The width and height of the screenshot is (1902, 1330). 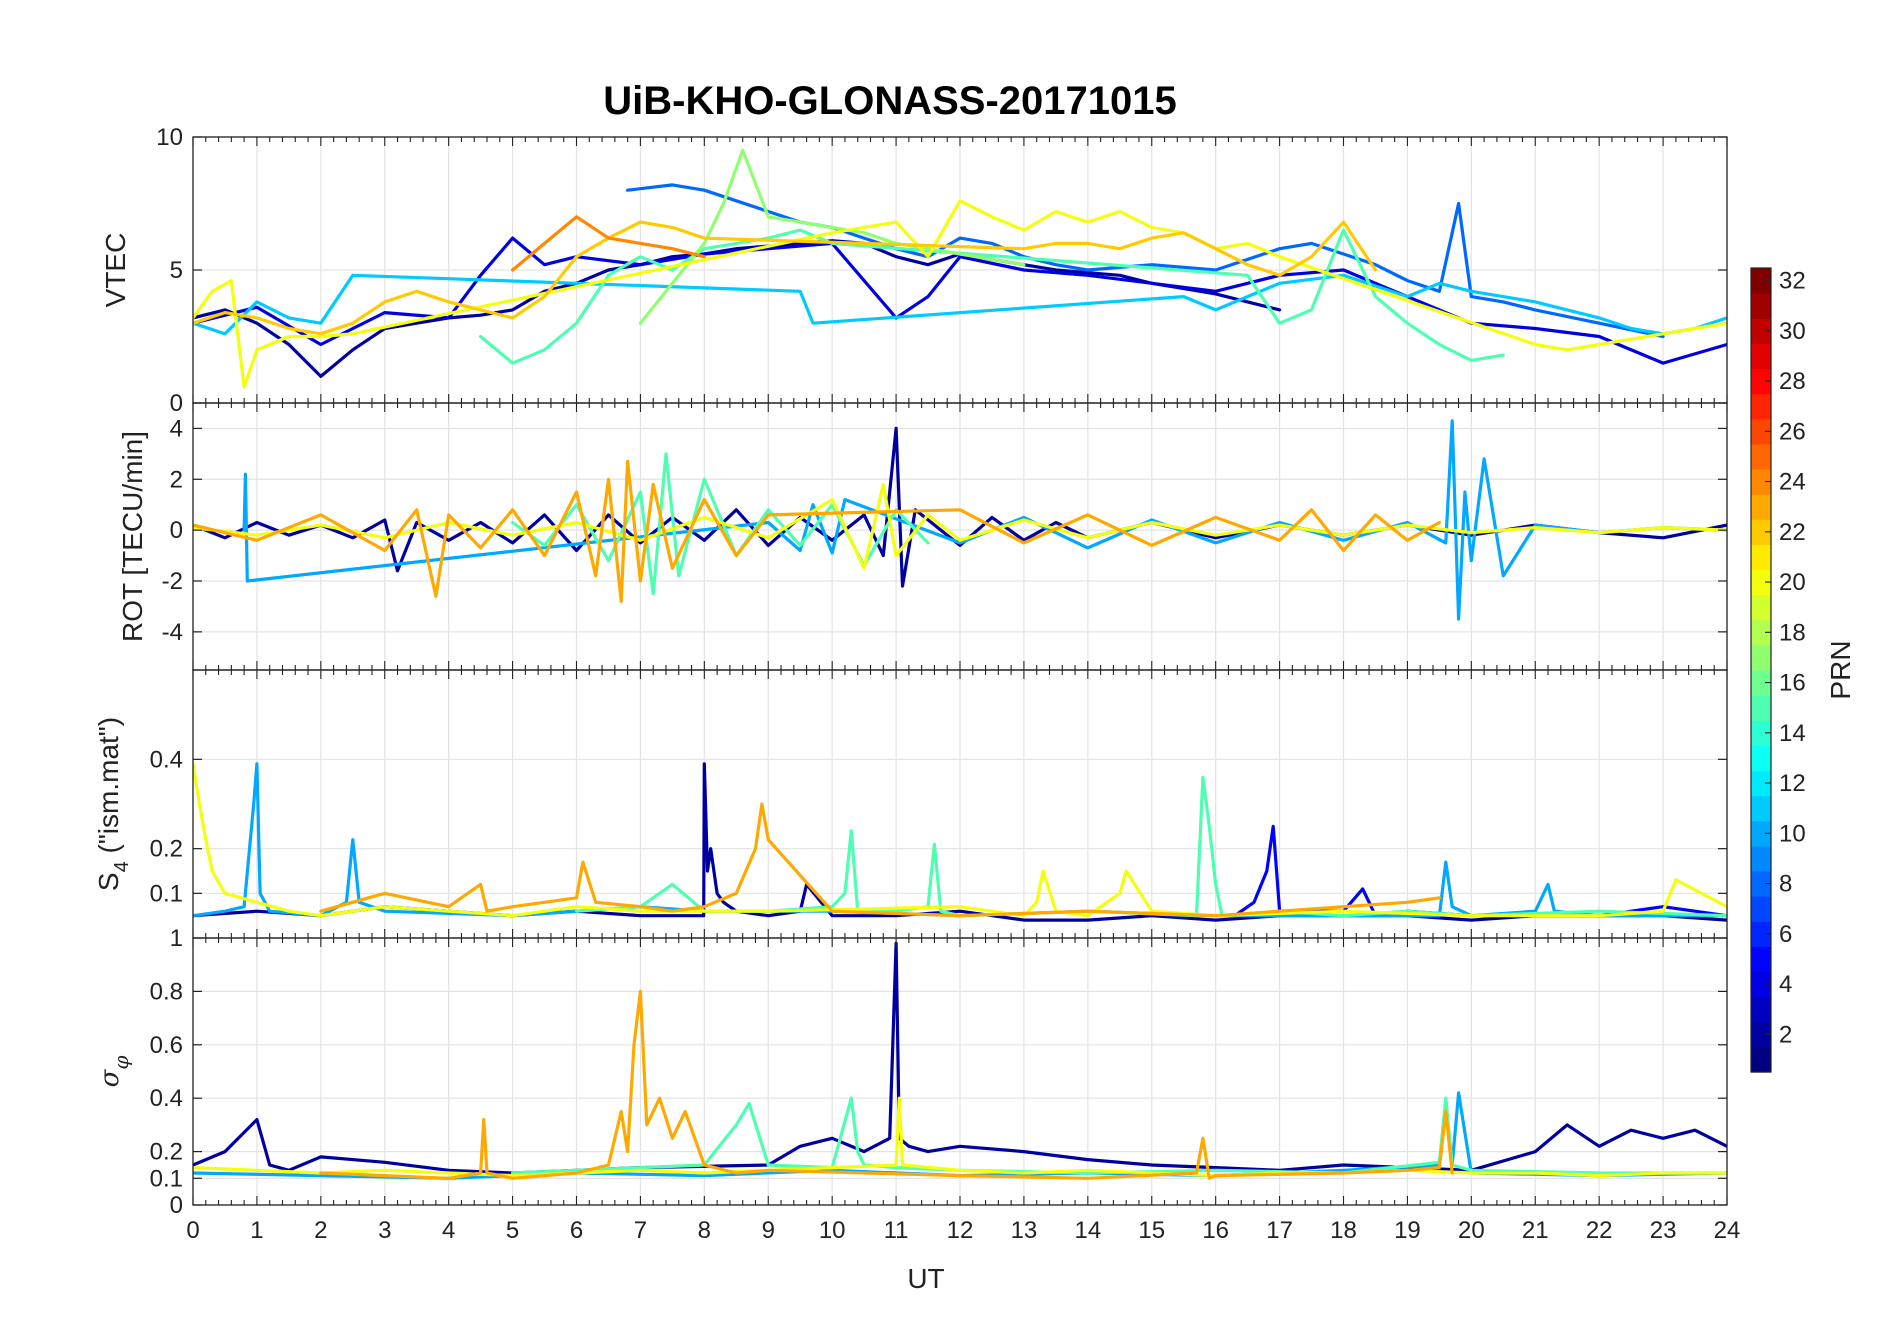 What do you see at coordinates (1215, 1230) in the screenshot?
I see `x-tick-label: 16` at bounding box center [1215, 1230].